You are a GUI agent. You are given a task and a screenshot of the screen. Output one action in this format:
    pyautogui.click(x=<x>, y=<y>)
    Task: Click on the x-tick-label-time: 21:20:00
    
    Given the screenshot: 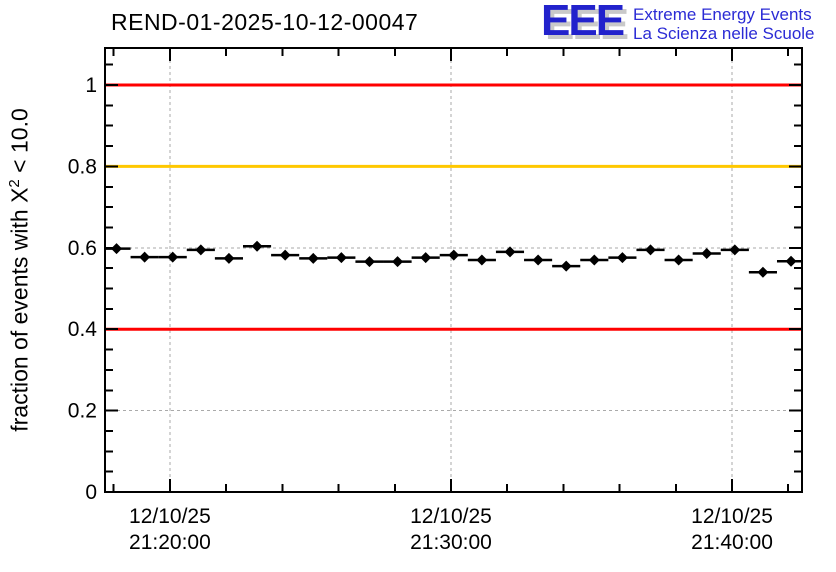 What is the action you would take?
    pyautogui.click(x=170, y=542)
    